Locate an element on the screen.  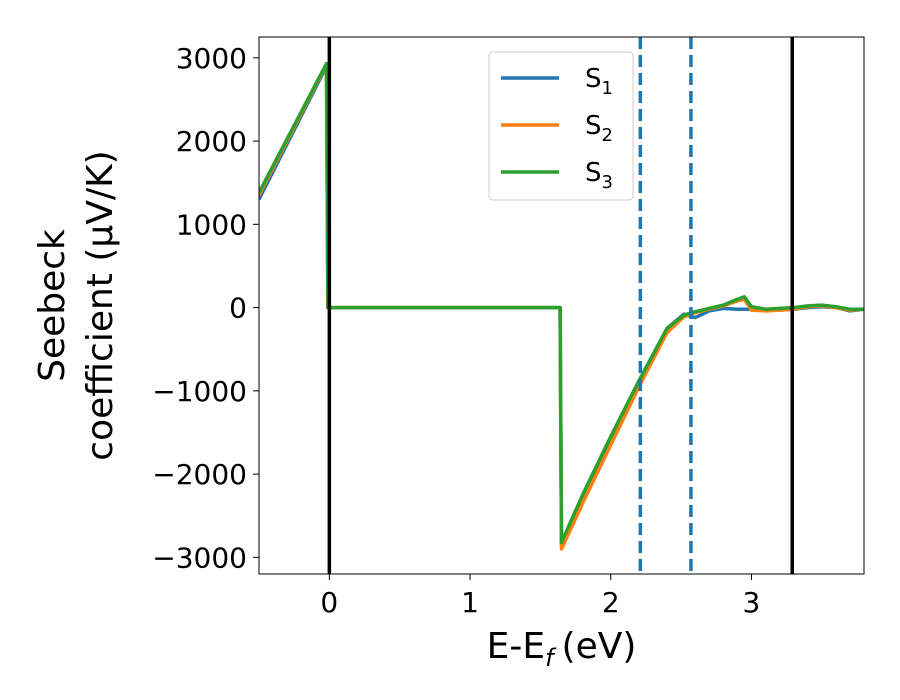
y-tick-label: 3000 is located at coordinates (211, 58).